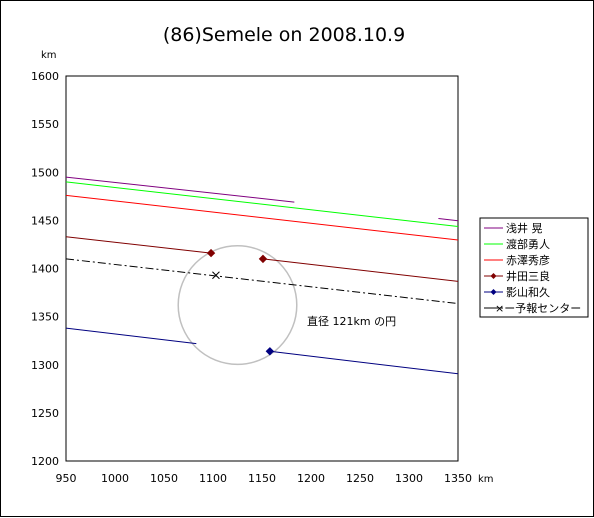 The width and height of the screenshot is (594, 518). I want to click on x-axis-ticks: 950 1000 1050 1100 1150 1200 1250 1300 1350, so click(264, 478).